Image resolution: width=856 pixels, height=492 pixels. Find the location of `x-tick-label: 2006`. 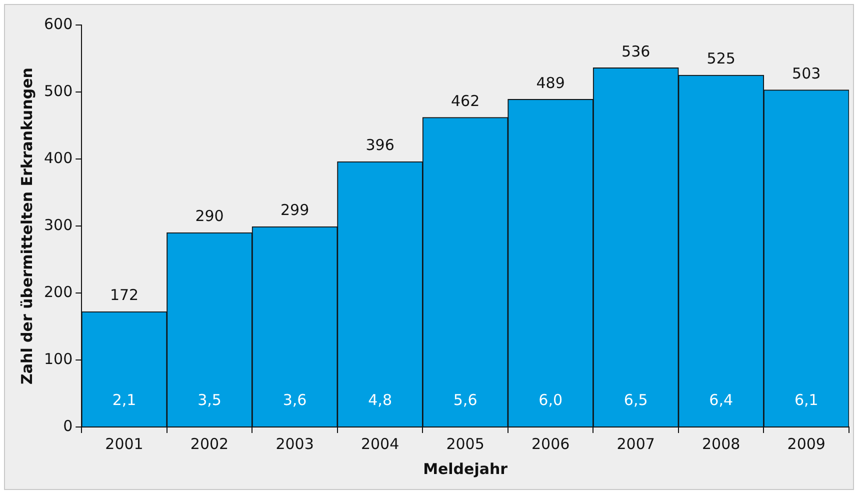

x-tick-label: 2006 is located at coordinates (550, 443).